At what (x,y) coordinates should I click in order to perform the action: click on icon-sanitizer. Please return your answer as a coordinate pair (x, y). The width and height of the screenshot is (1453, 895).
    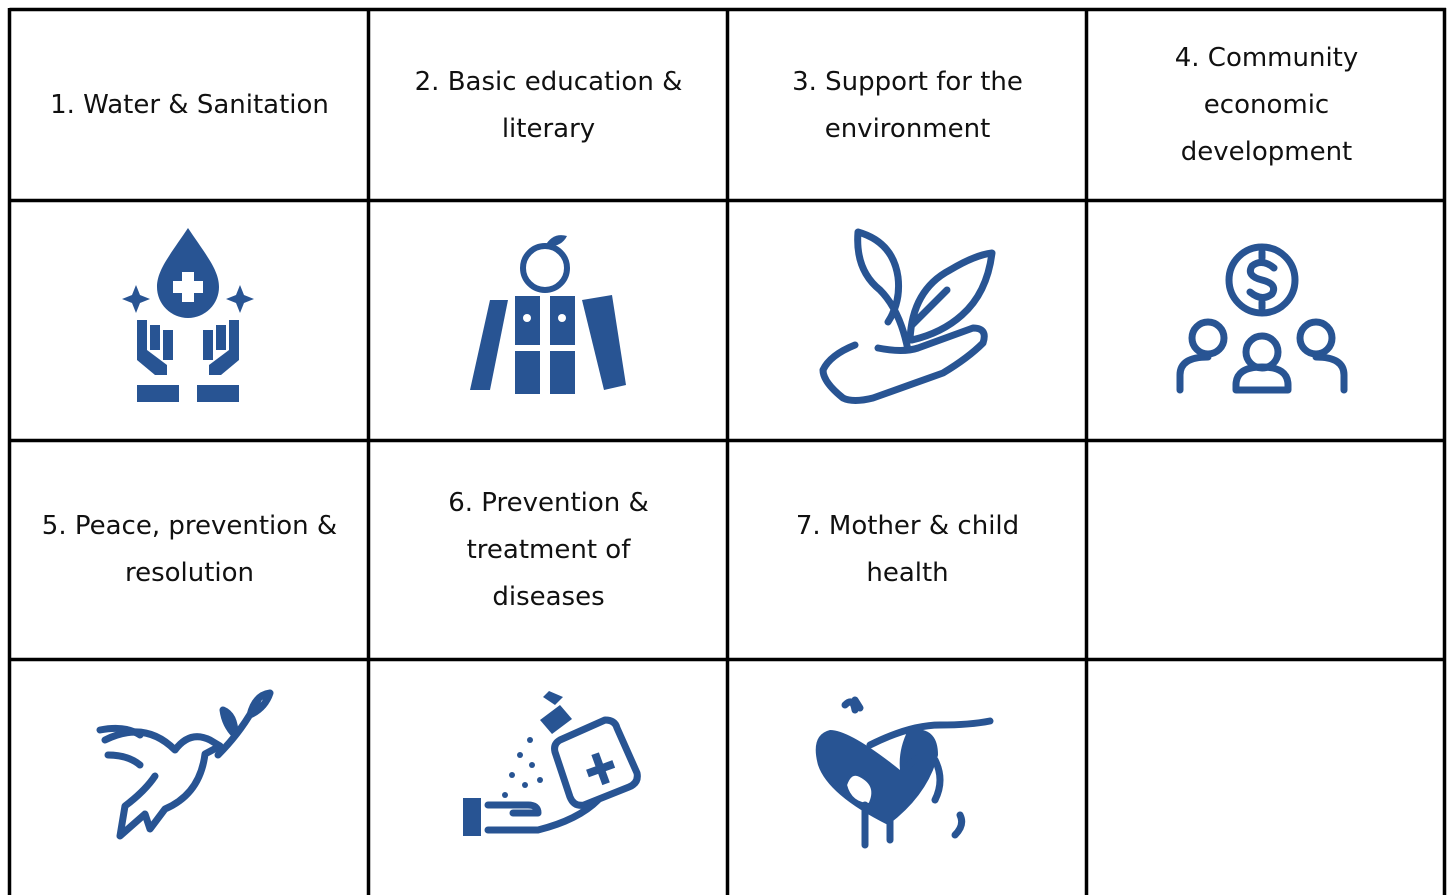
    Looking at the image, I should click on (552, 763).